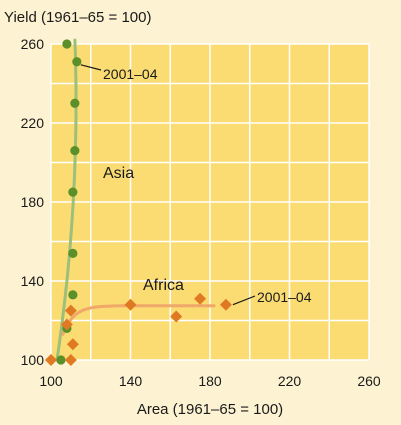 The height and width of the screenshot is (425, 401). I want to click on series-label-africa: Africa, so click(163, 285).